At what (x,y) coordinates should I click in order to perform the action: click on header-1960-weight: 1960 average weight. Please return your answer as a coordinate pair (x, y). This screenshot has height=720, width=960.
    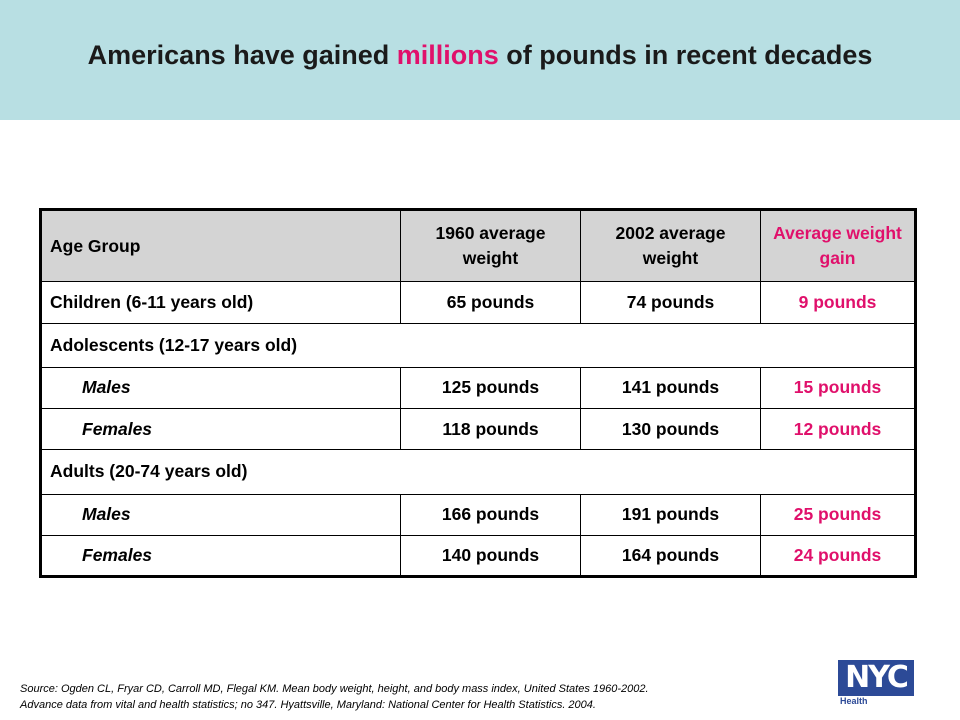
    Looking at the image, I should click on (490, 245).